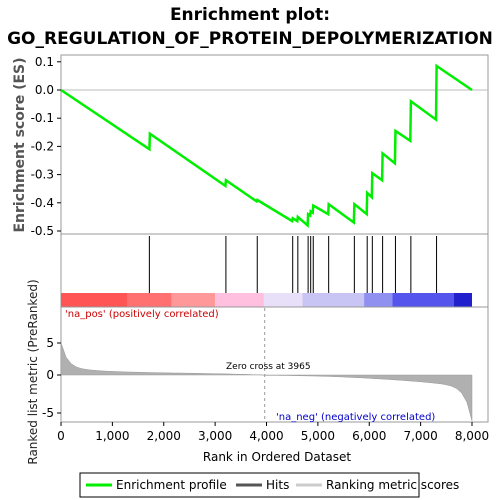  Describe the element at coordinates (33, 371) in the screenshot. I see `ranked-ylabel: Ranked list metric (PreRanked)` at that location.